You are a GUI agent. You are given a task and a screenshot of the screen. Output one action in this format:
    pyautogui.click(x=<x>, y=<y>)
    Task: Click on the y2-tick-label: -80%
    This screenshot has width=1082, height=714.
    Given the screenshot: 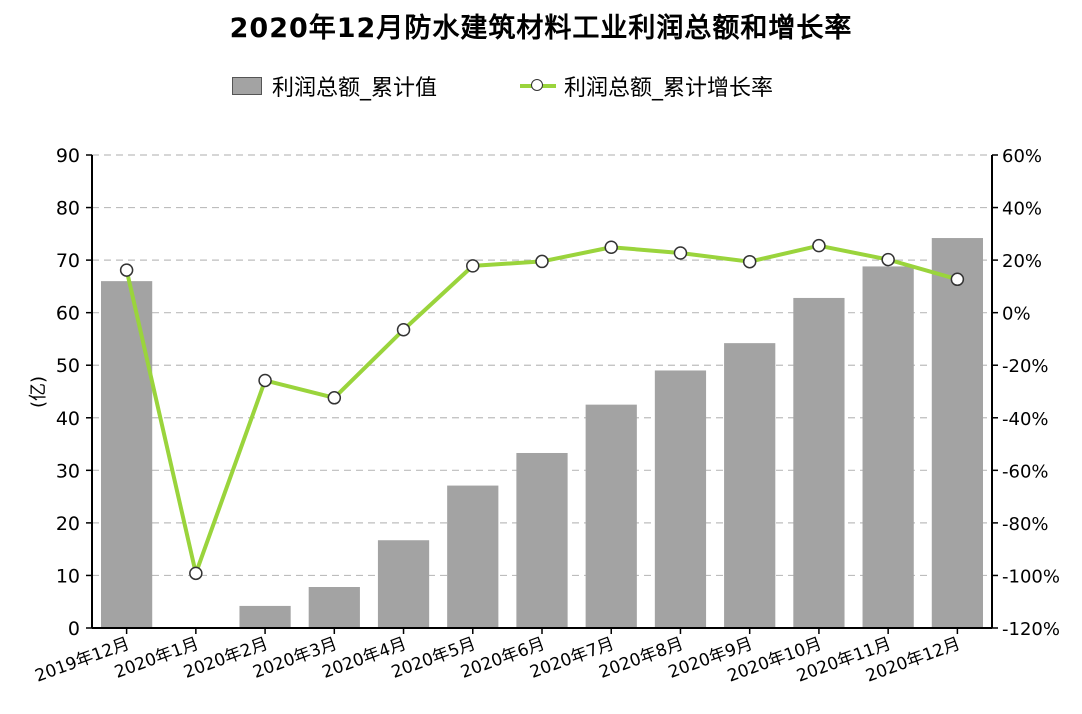 What is the action you would take?
    pyautogui.click(x=1025, y=524)
    